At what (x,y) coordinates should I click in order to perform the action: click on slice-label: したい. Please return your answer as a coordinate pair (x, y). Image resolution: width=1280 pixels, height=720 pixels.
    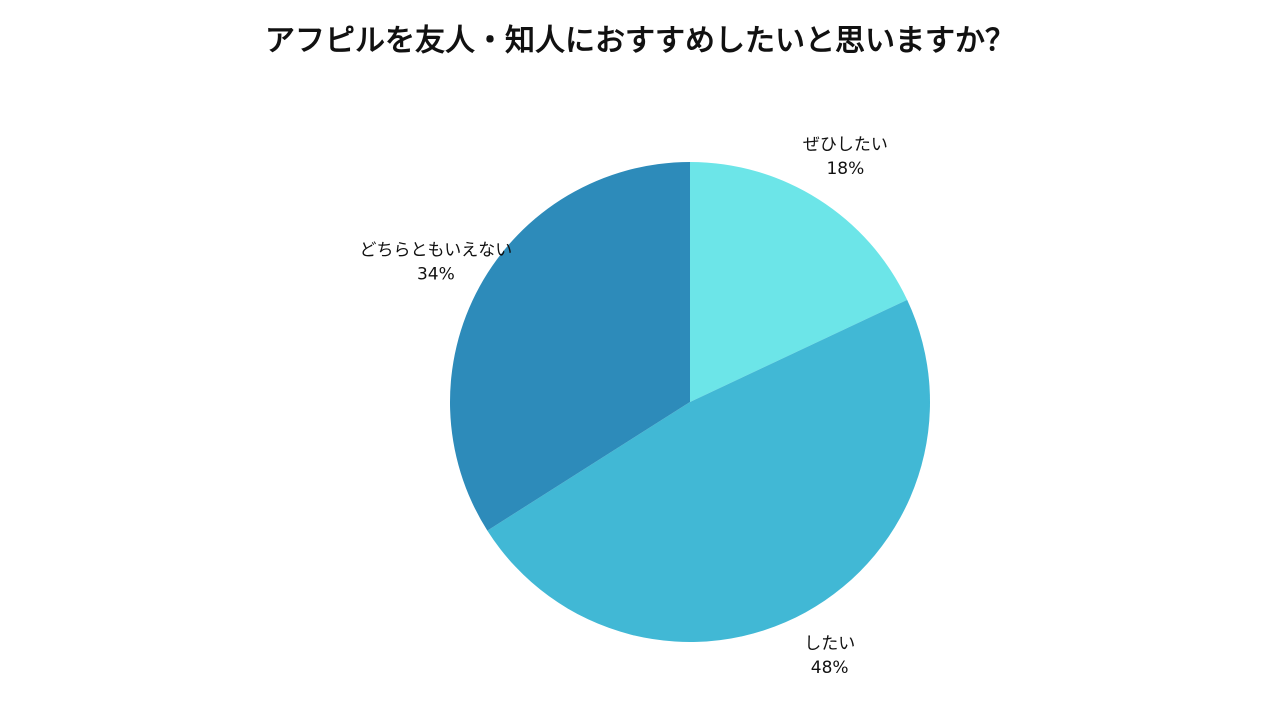
    Looking at the image, I should click on (829, 644).